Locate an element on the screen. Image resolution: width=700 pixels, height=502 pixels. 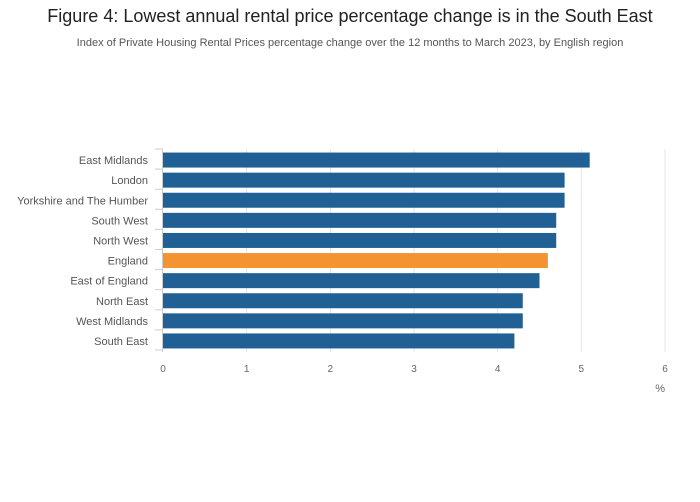
category-label: England is located at coordinates (128, 262).